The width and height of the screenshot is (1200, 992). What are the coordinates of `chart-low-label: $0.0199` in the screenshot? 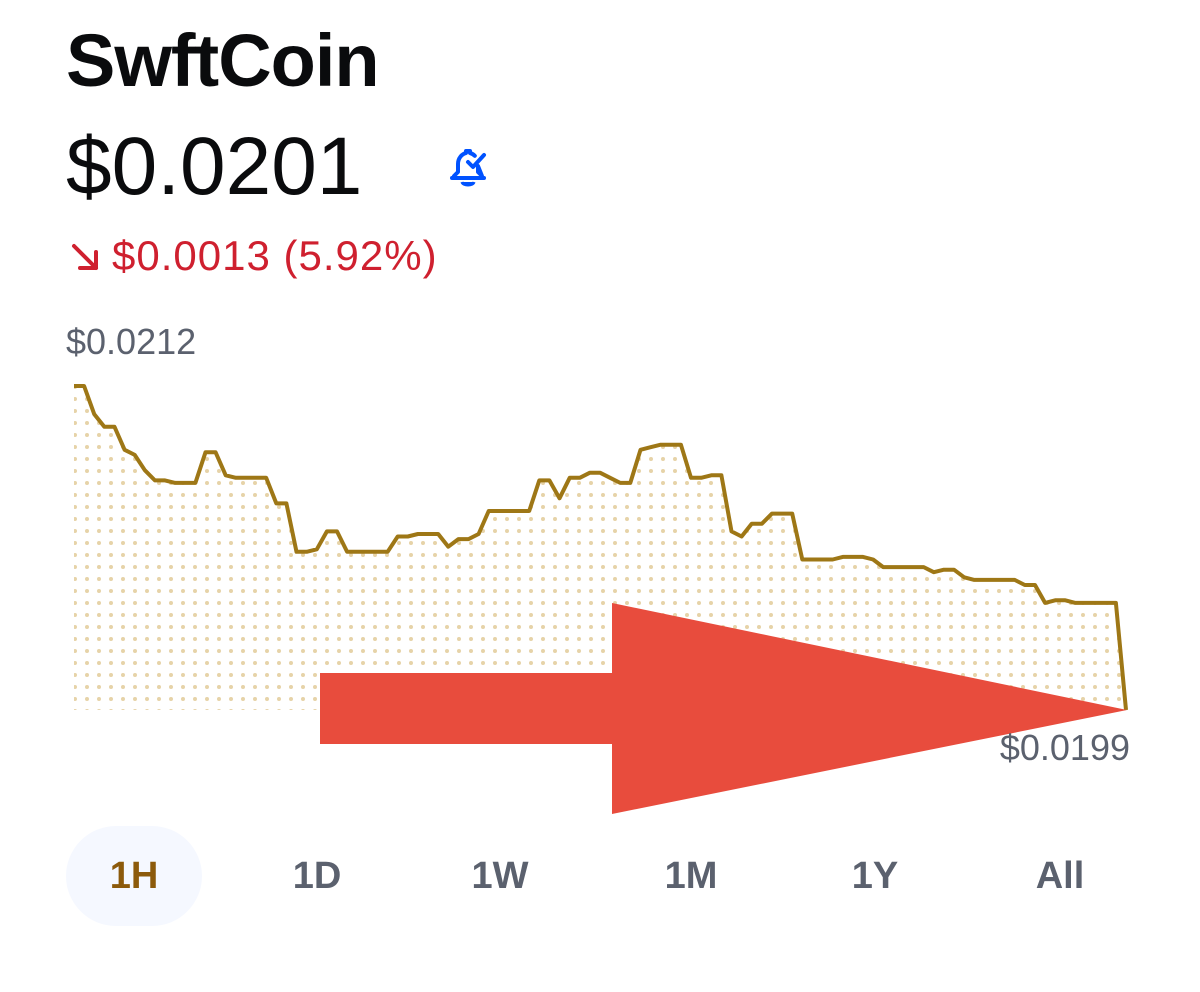 It's located at (1064, 747).